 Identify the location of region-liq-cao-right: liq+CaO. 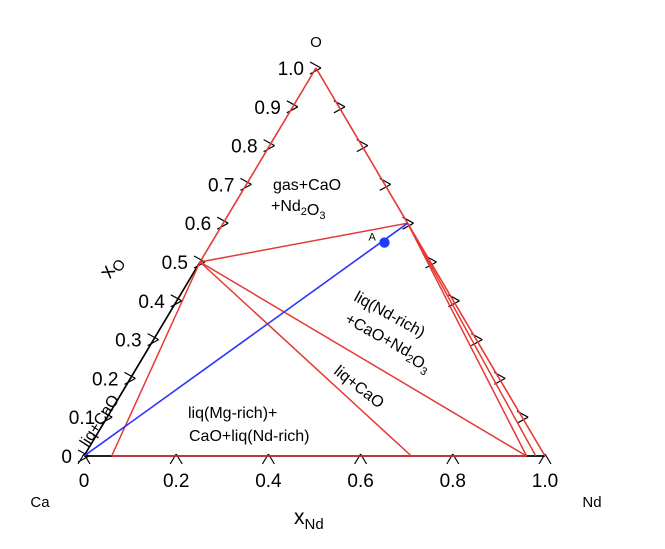
(359, 387).